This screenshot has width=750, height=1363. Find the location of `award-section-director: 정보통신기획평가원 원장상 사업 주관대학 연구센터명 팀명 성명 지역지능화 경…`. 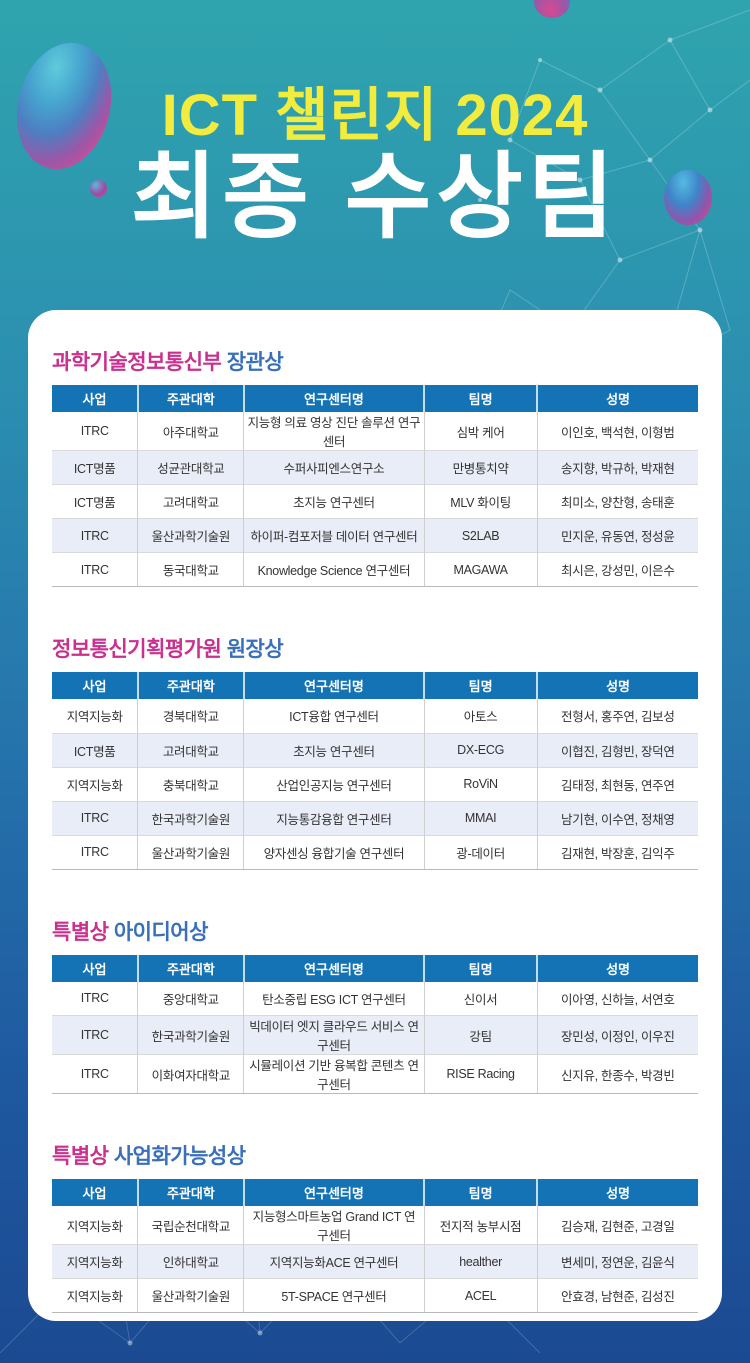

award-section-director: 정보통신기획평가원 원장상 사업 주관대학 연구센터명 팀명 성명 지역지능화 경… is located at coordinates (375, 751).